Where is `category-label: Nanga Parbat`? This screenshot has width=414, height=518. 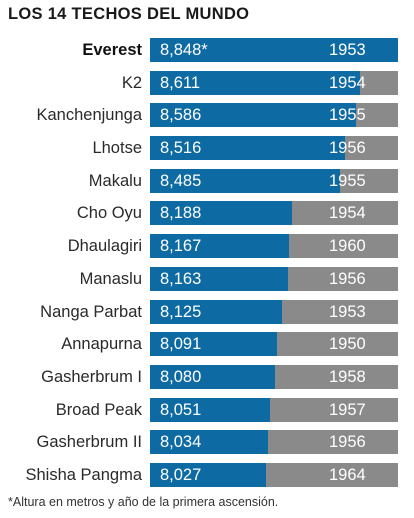 category-label: Nanga Parbat is located at coordinates (91, 311).